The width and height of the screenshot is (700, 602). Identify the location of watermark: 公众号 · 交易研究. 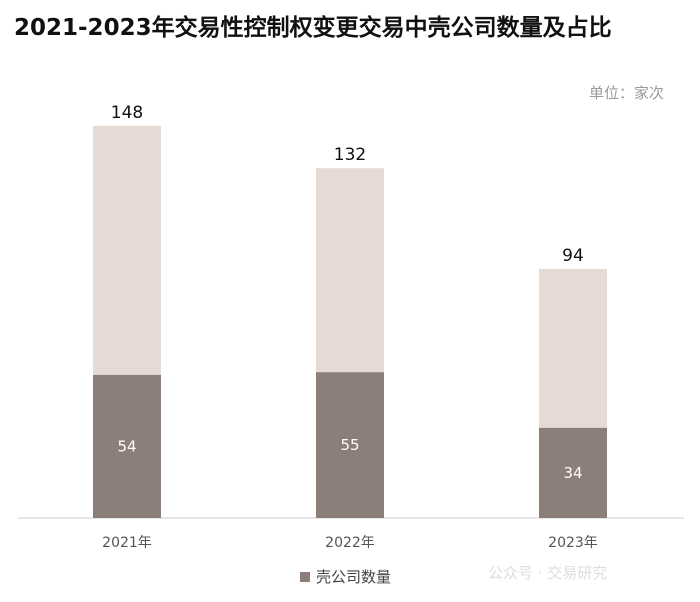
(548, 573).